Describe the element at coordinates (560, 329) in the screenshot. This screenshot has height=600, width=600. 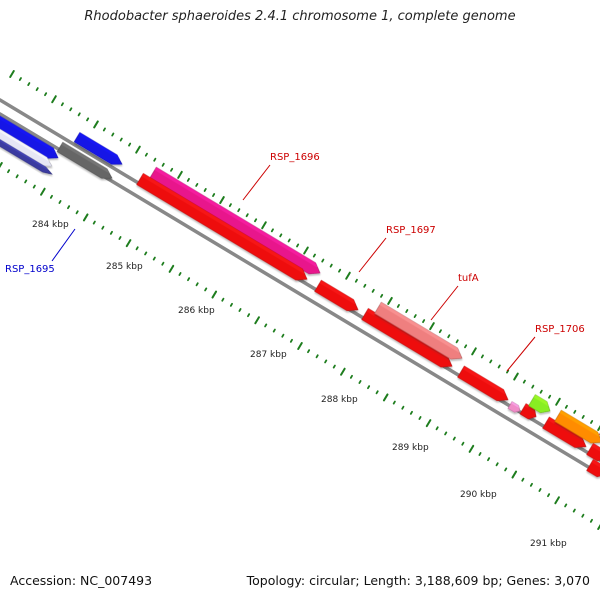
I see `gene-label: RSP_1706` at that location.